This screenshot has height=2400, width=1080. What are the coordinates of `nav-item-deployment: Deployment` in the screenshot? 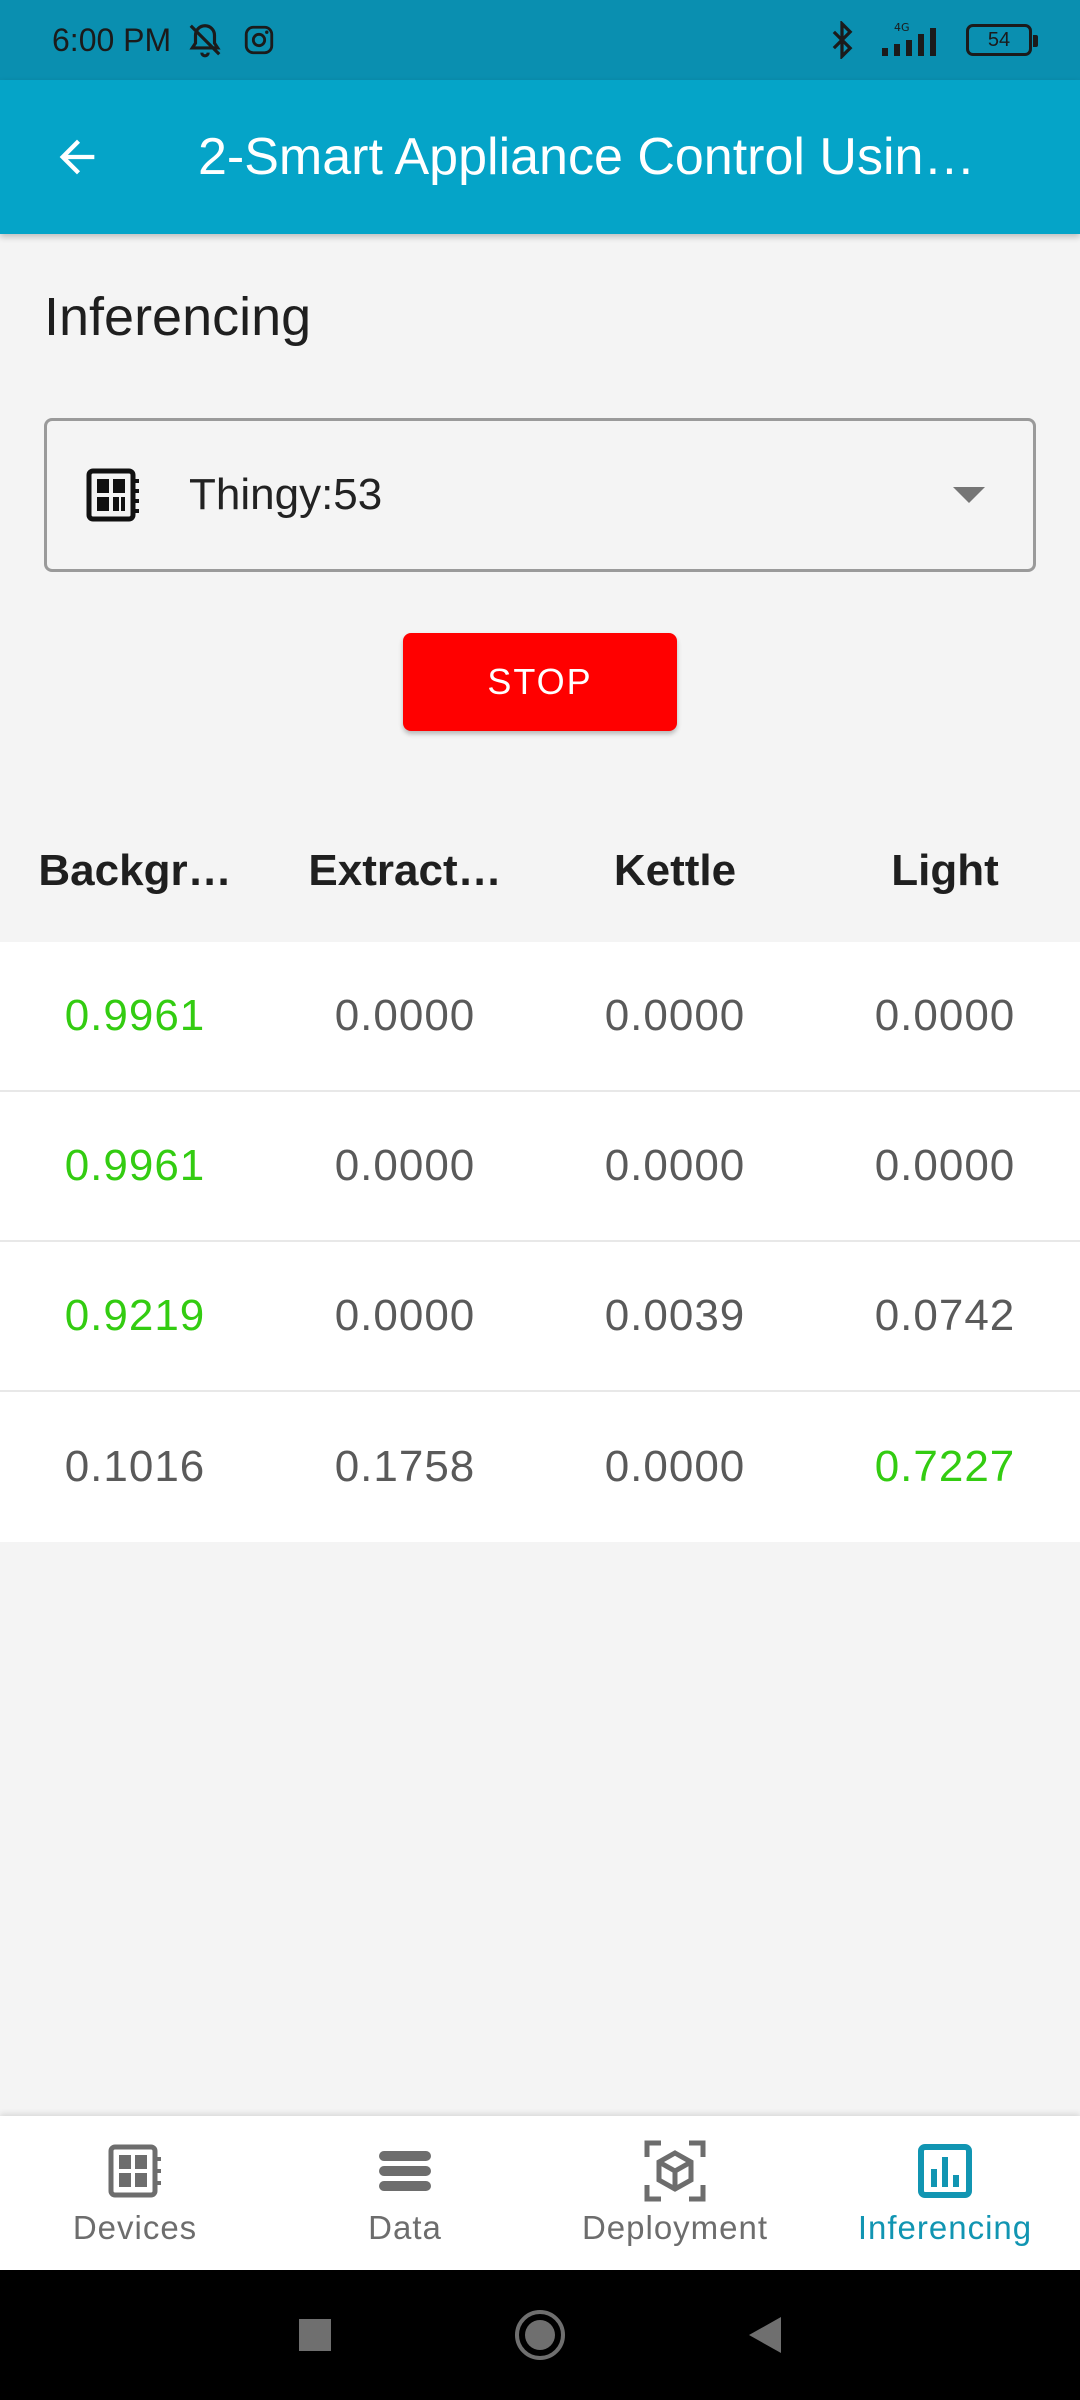 It's located at (675, 2193).